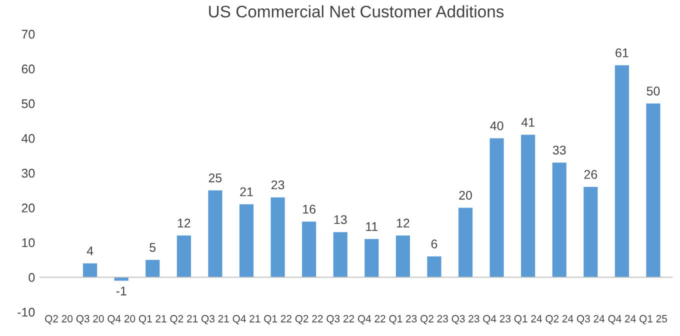 This screenshot has height=336, width=680. What do you see at coordinates (28, 34) in the screenshot?
I see `y-tick-label: 70` at bounding box center [28, 34].